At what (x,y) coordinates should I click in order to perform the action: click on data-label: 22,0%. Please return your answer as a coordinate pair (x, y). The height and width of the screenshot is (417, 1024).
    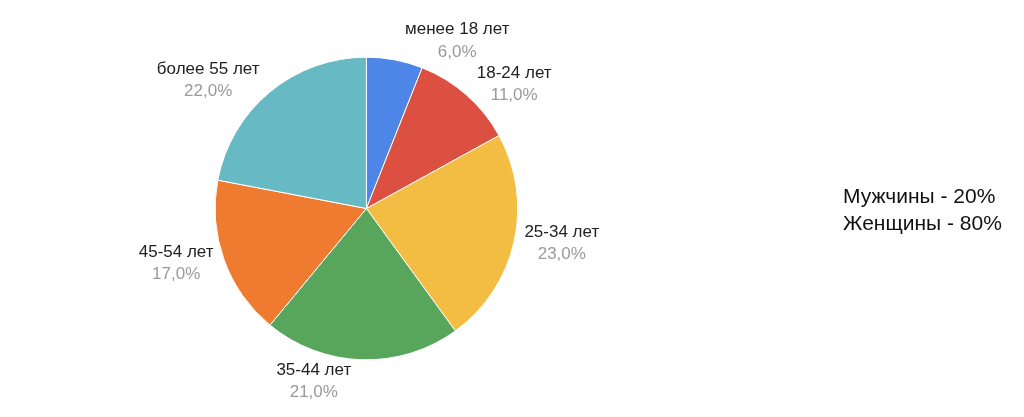
    Looking at the image, I should click on (208, 91).